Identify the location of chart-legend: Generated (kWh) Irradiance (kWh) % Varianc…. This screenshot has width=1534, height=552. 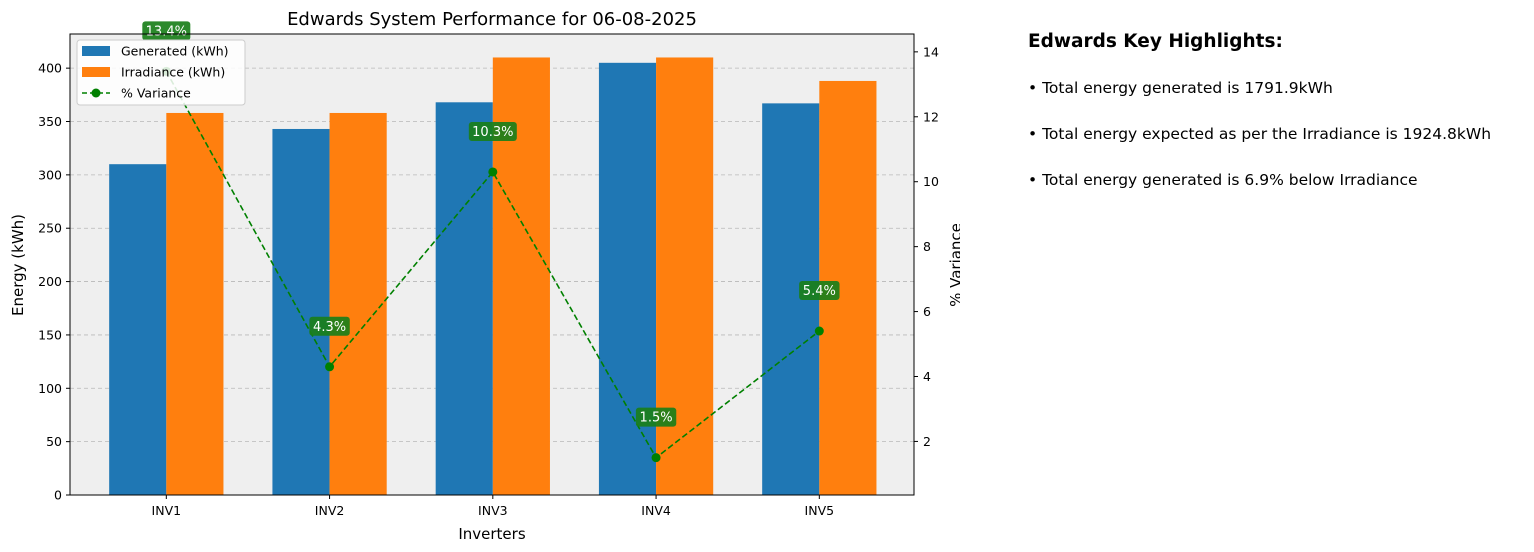
(161, 72).